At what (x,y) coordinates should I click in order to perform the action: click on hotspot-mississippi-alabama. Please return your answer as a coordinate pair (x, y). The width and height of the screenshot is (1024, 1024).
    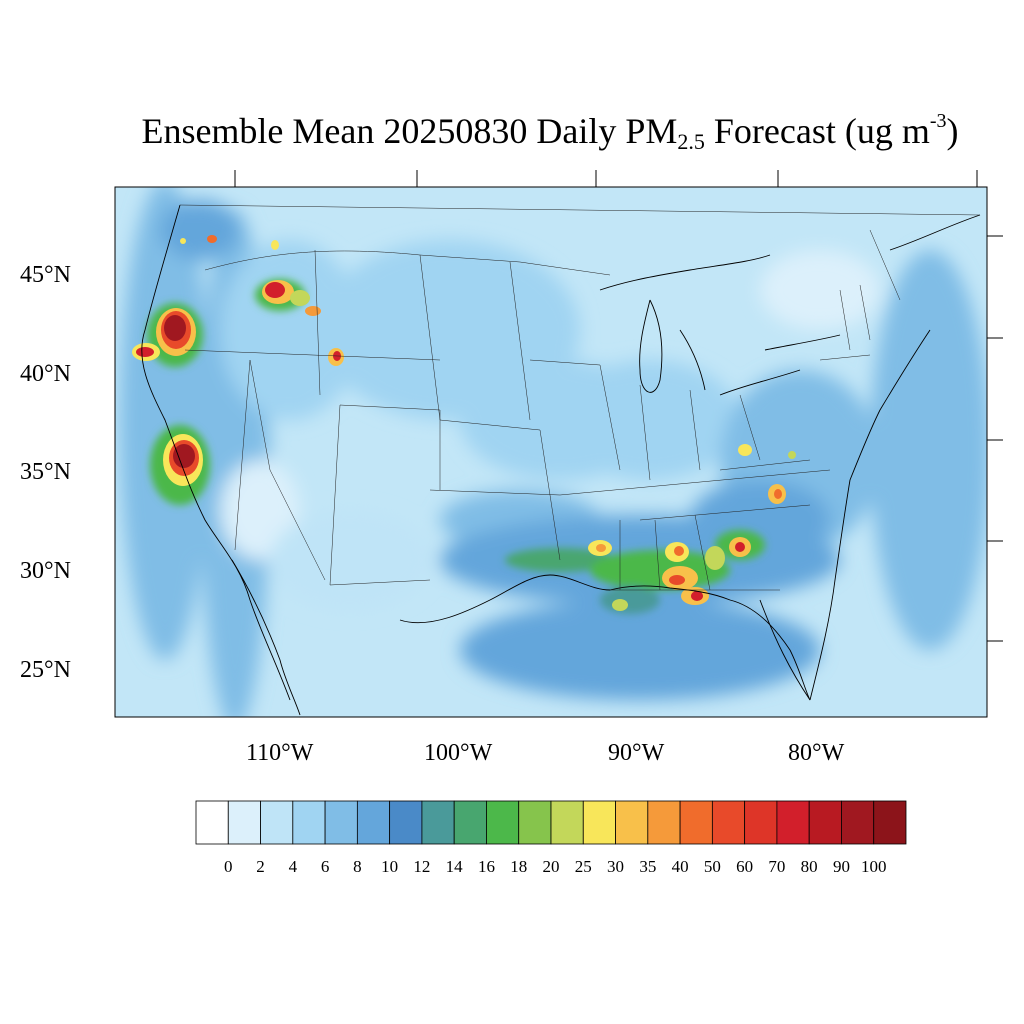
    Looking at the image, I should click on (693, 566).